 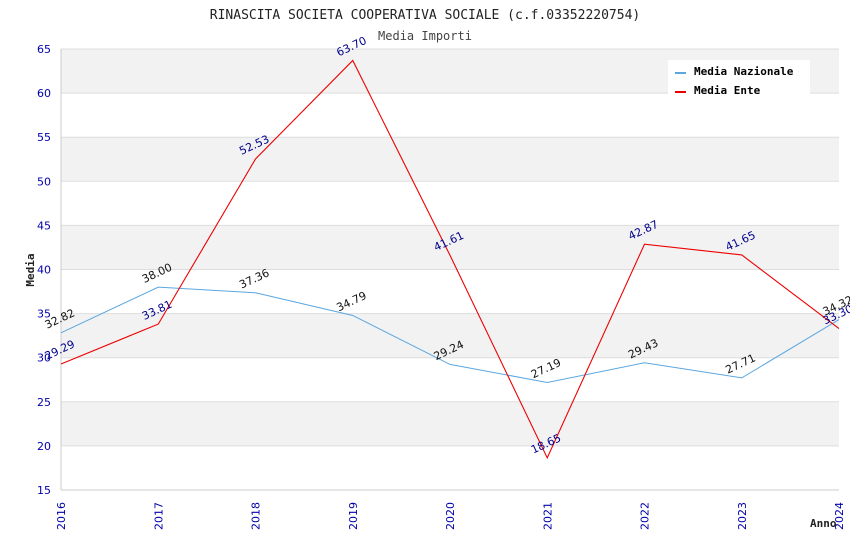 I want to click on data-label-nazionale: 34.79, so click(x=352, y=301).